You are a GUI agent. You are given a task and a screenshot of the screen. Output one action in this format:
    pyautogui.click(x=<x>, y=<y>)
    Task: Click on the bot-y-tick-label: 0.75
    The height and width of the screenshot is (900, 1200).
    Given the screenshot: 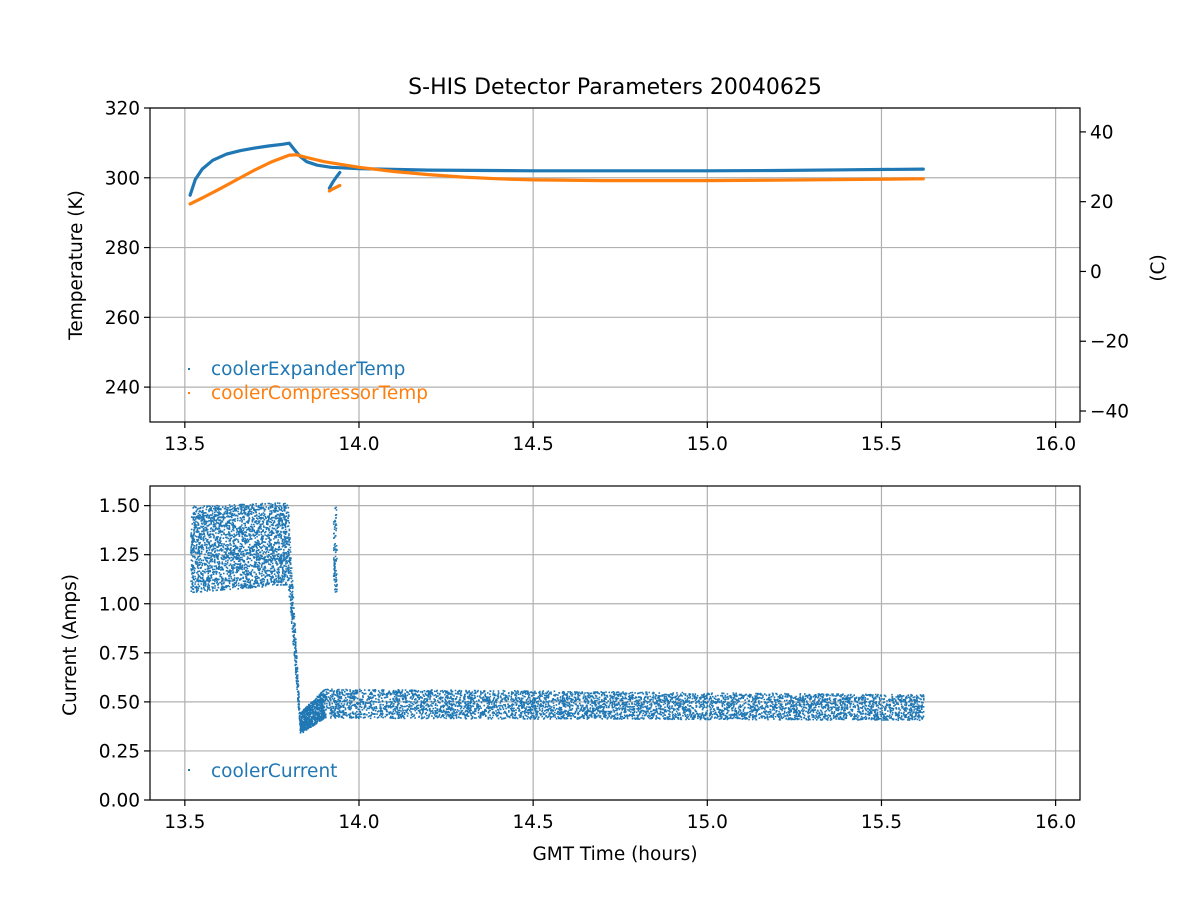 What is the action you would take?
    pyautogui.click(x=119, y=653)
    